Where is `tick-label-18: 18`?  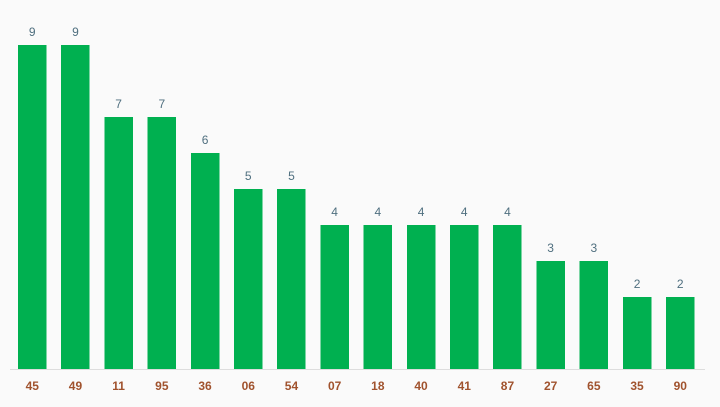 tick-label-18: 18 is located at coordinates (378, 386).